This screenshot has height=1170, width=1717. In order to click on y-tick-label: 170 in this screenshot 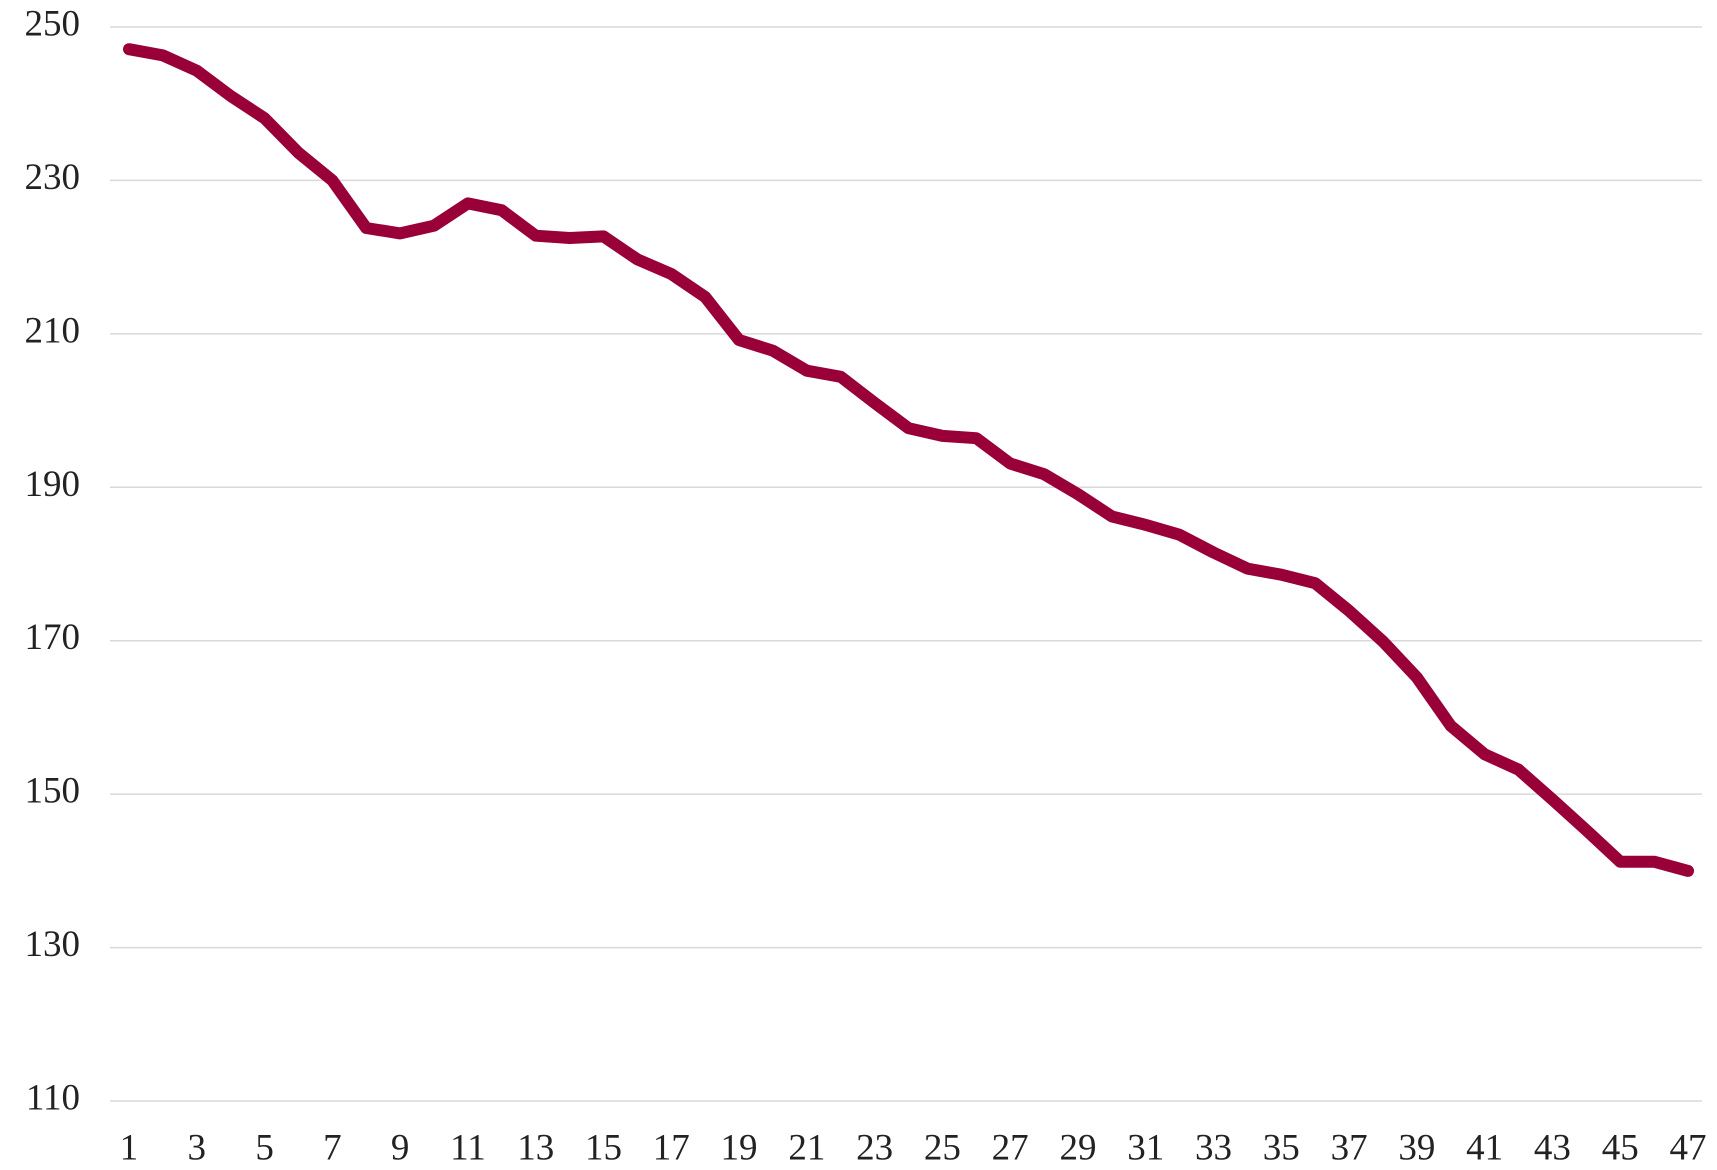, I will do `click(53, 637)`.